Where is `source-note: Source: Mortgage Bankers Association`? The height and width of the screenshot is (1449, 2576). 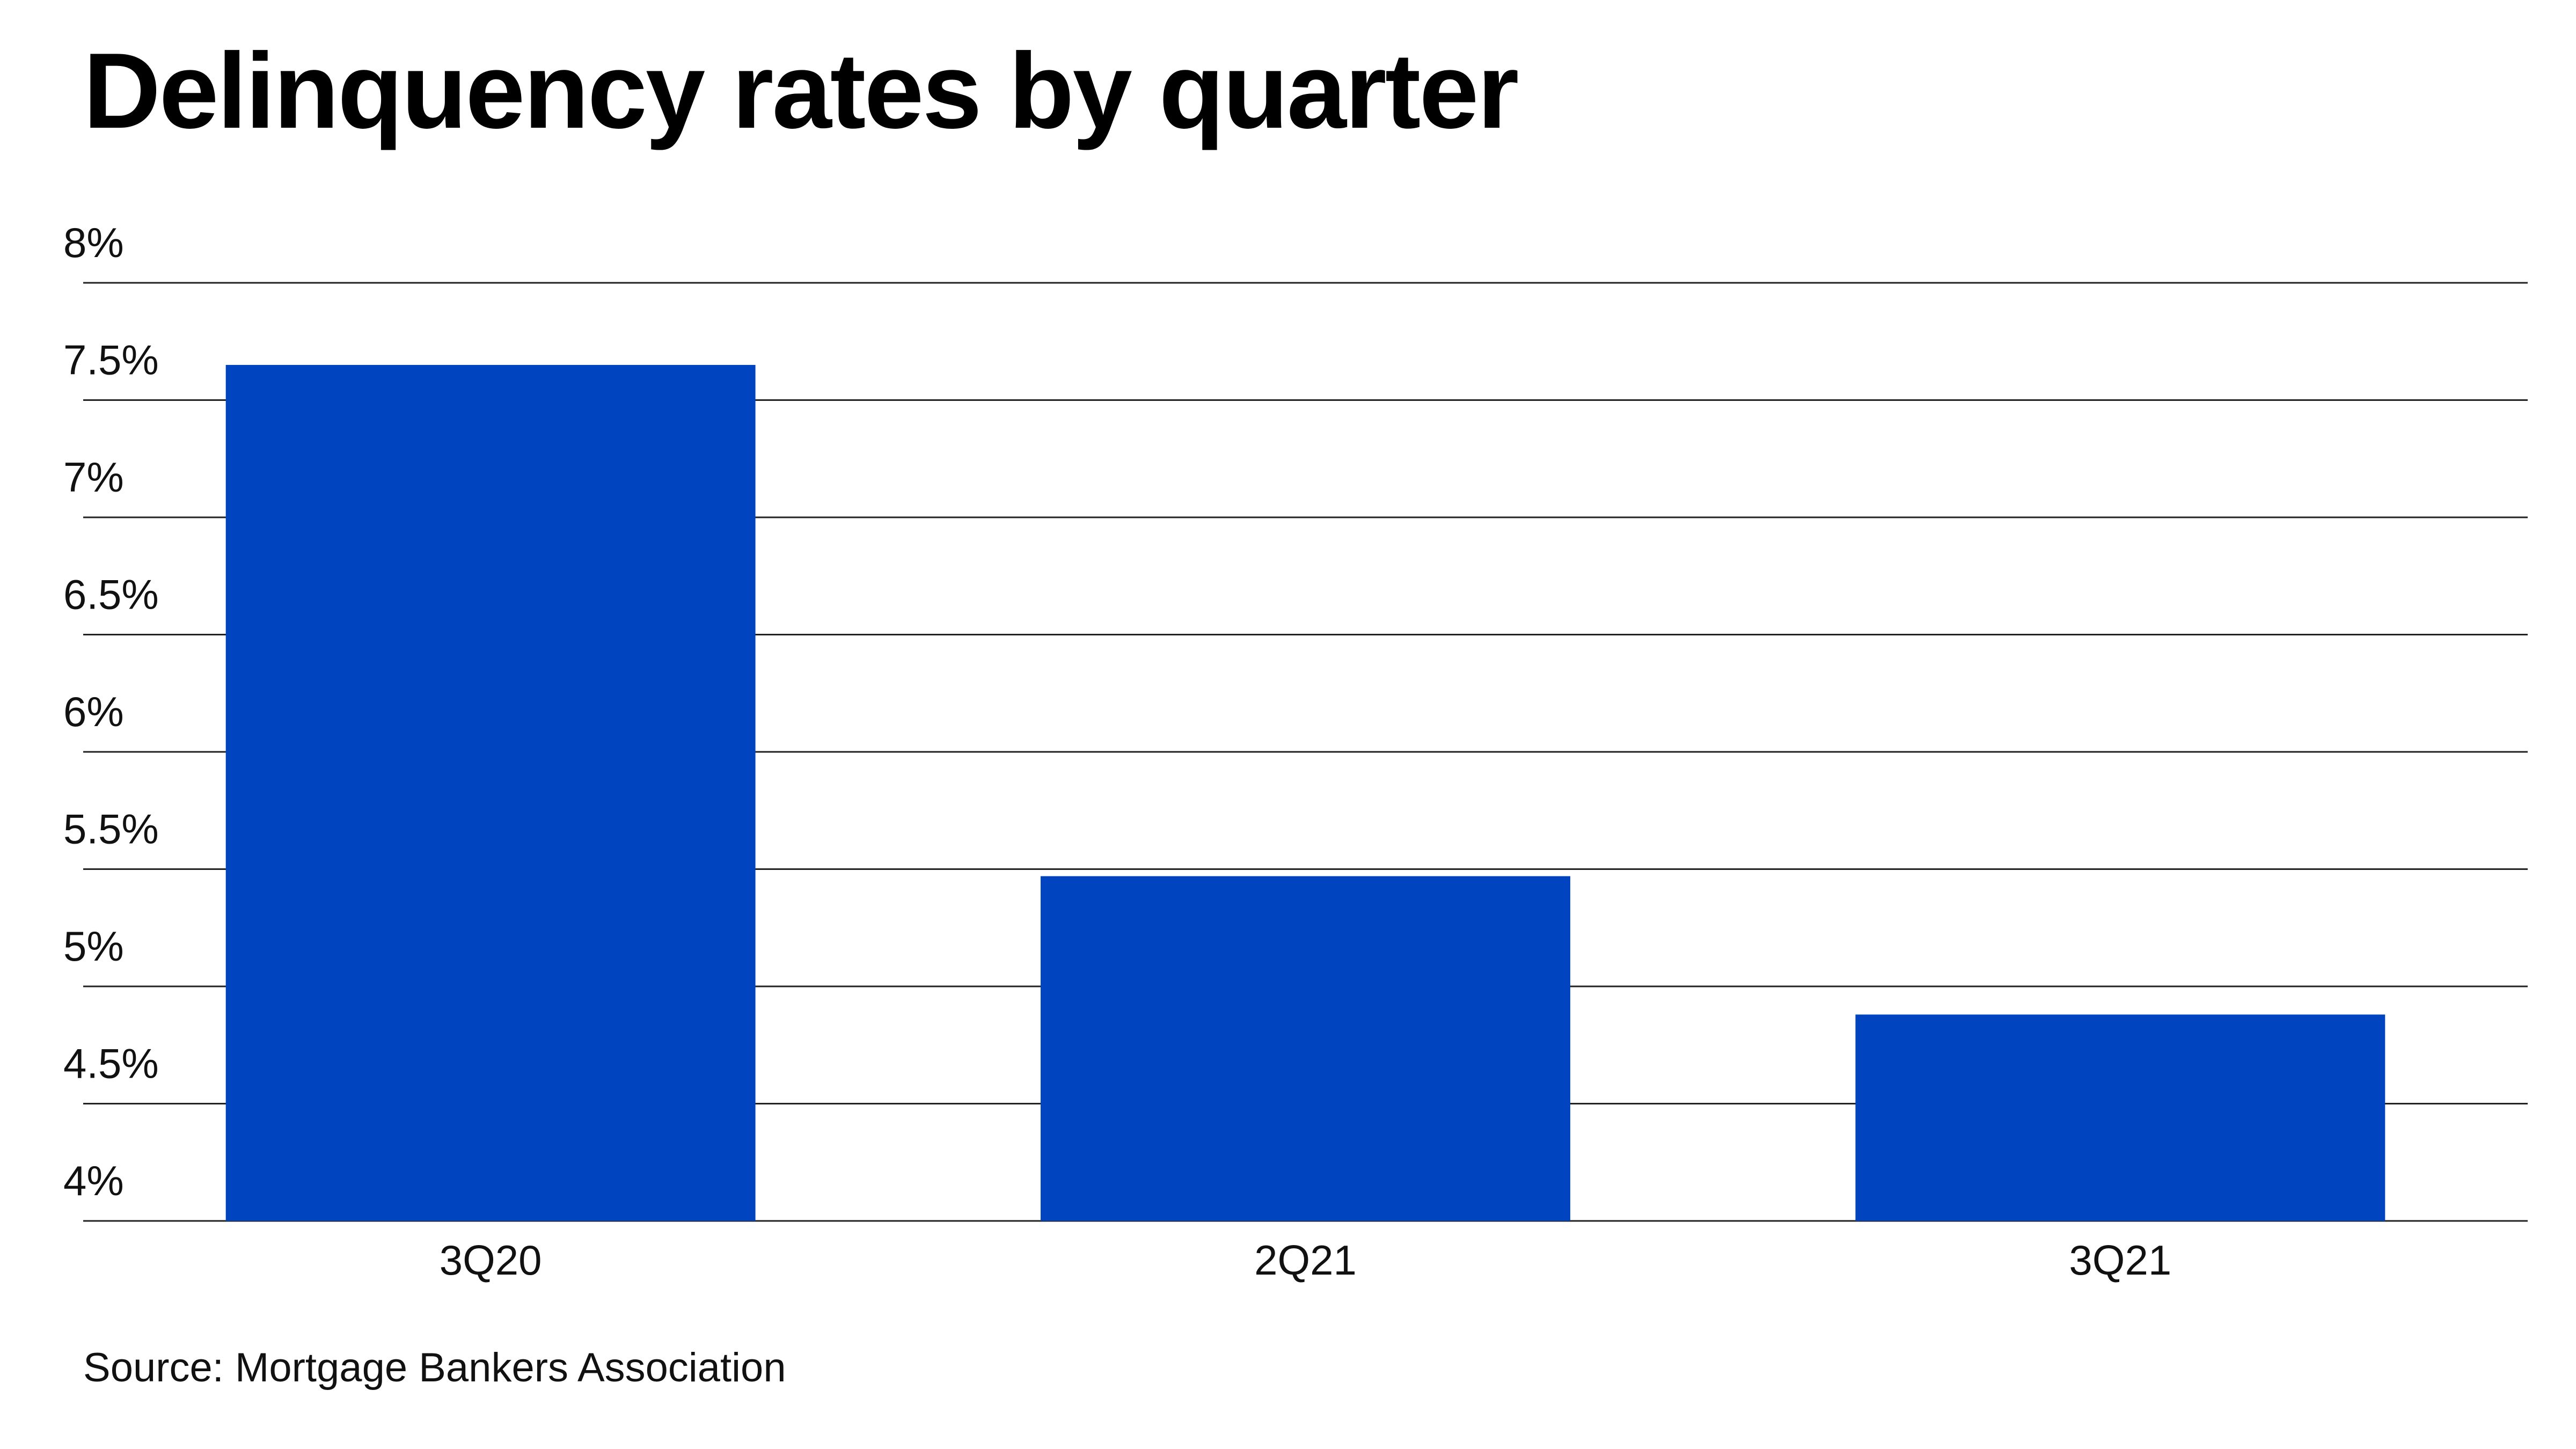 source-note: Source: Mortgage Bankers Association is located at coordinates (434, 1368).